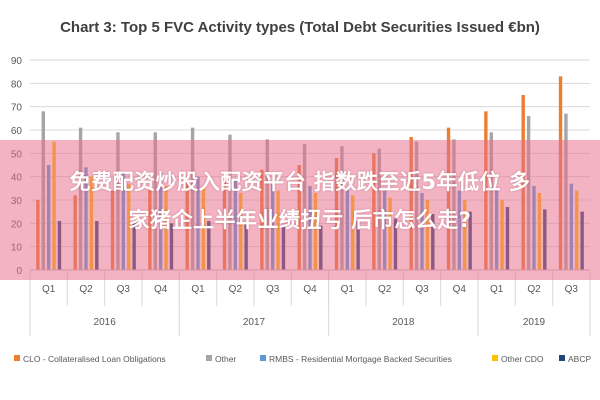  I want to click on legend-label: Other CDO, so click(522, 359).